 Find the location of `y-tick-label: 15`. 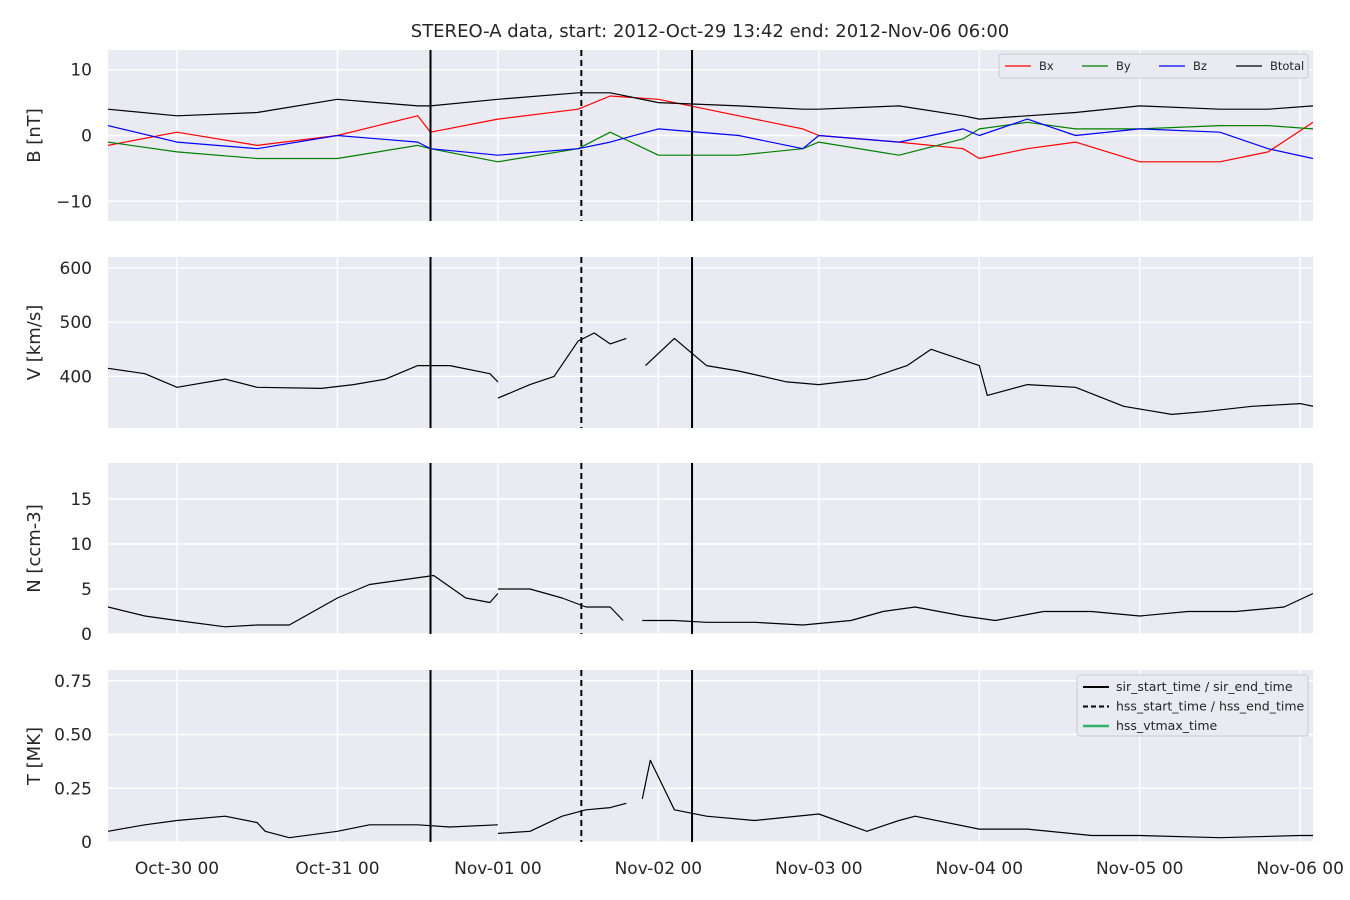

y-tick-label: 15 is located at coordinates (81, 500).